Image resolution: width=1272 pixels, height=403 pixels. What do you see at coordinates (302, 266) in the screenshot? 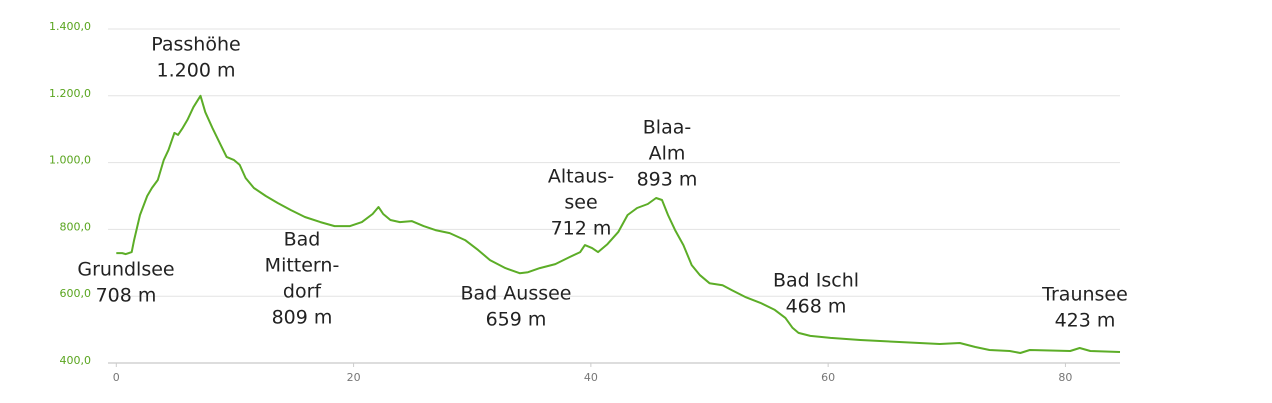
I see `annotation: Mittern-` at bounding box center [302, 266].